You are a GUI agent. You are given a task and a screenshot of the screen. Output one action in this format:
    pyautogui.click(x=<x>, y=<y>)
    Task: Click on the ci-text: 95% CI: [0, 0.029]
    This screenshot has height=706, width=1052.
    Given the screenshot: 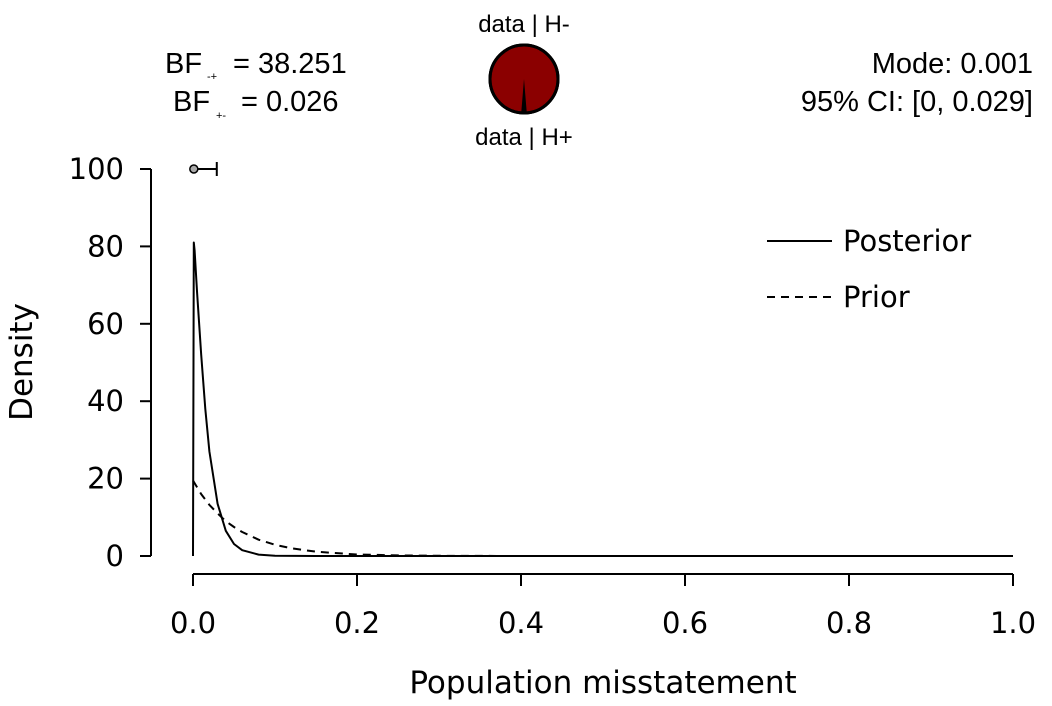 What is the action you would take?
    pyautogui.click(x=917, y=102)
    